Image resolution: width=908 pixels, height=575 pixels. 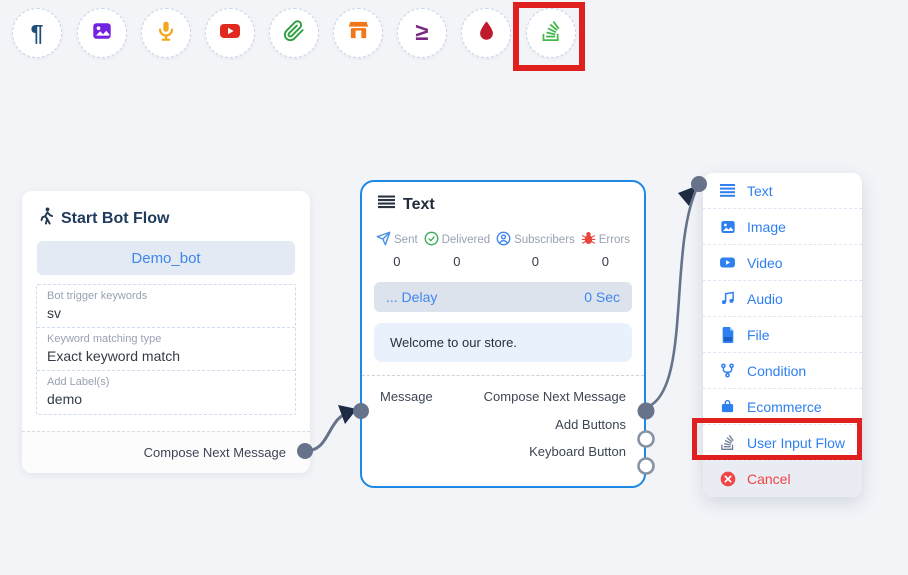 I want to click on menu-item-ecommerce: Ecommerce, so click(x=782, y=407).